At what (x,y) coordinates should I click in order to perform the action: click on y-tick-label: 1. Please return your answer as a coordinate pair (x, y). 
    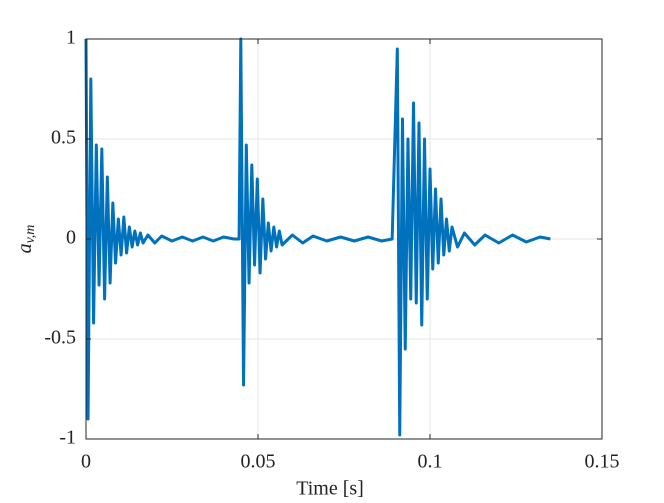
    Looking at the image, I should click on (71, 38).